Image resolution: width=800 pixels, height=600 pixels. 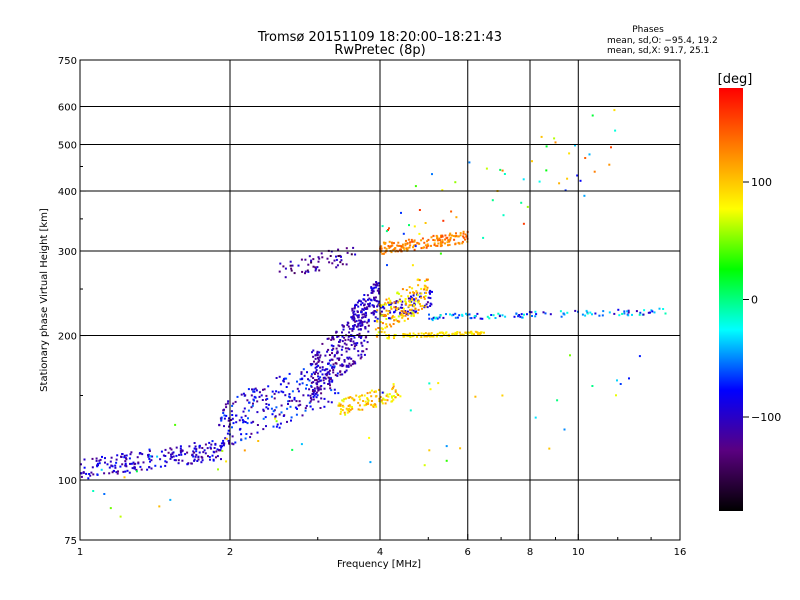 I want to click on chart-subtitle: RwPretec (8p), so click(x=379, y=50).